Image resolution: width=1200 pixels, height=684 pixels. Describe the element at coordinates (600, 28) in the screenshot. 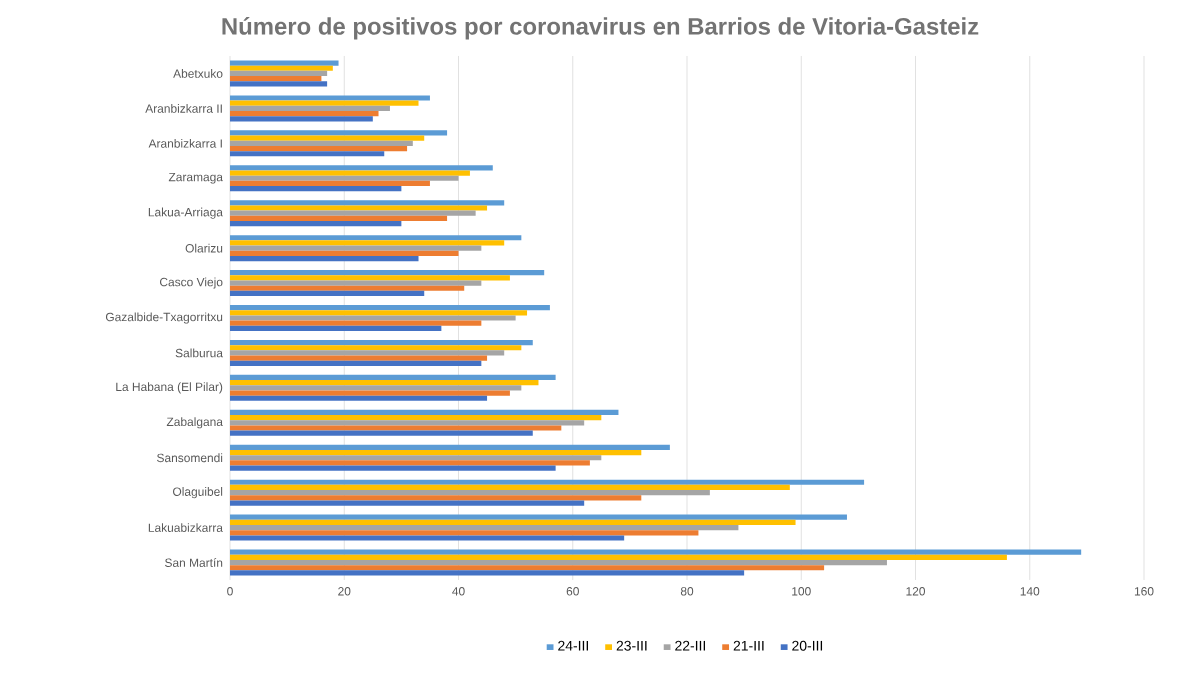

I see `chart-title: Número de positivos por coronavirus en Barrios de Vitoria-Gasteiz` at that location.